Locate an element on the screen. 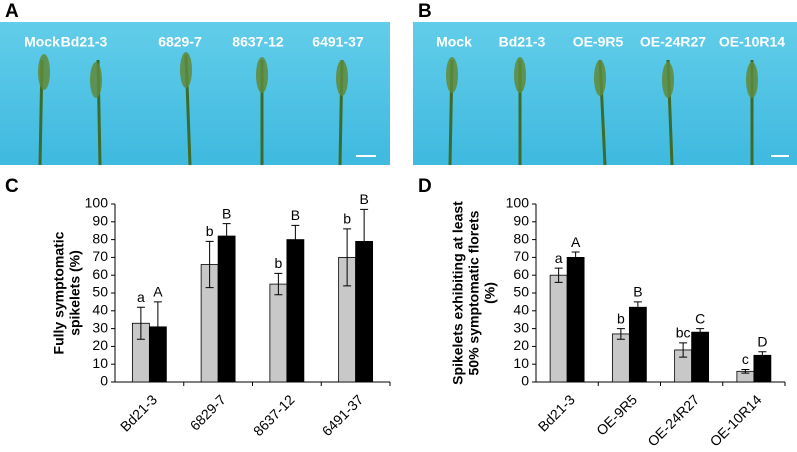  x-tick-label: OE-9R5 is located at coordinates (616, 414).